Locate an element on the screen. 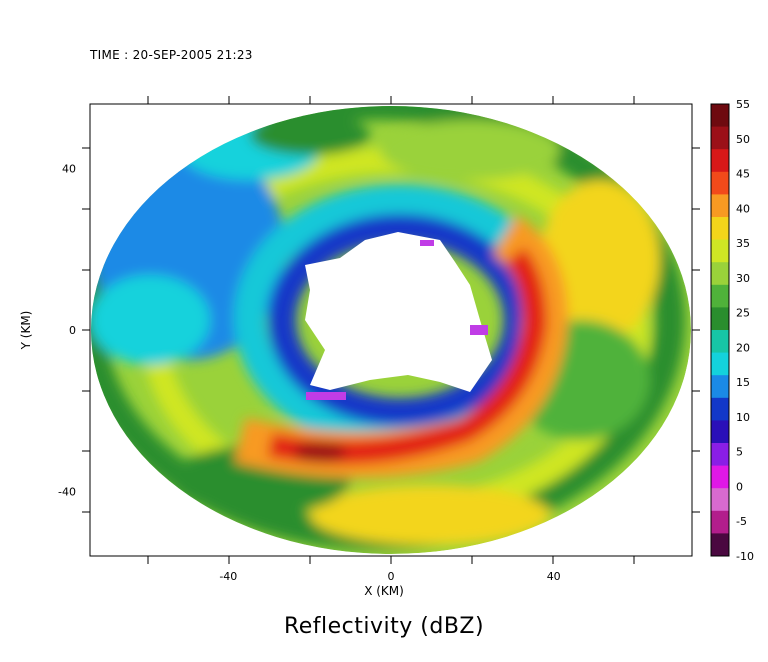 This screenshot has width=768, height=662. y-tick-label: -40 is located at coordinates (67, 491).